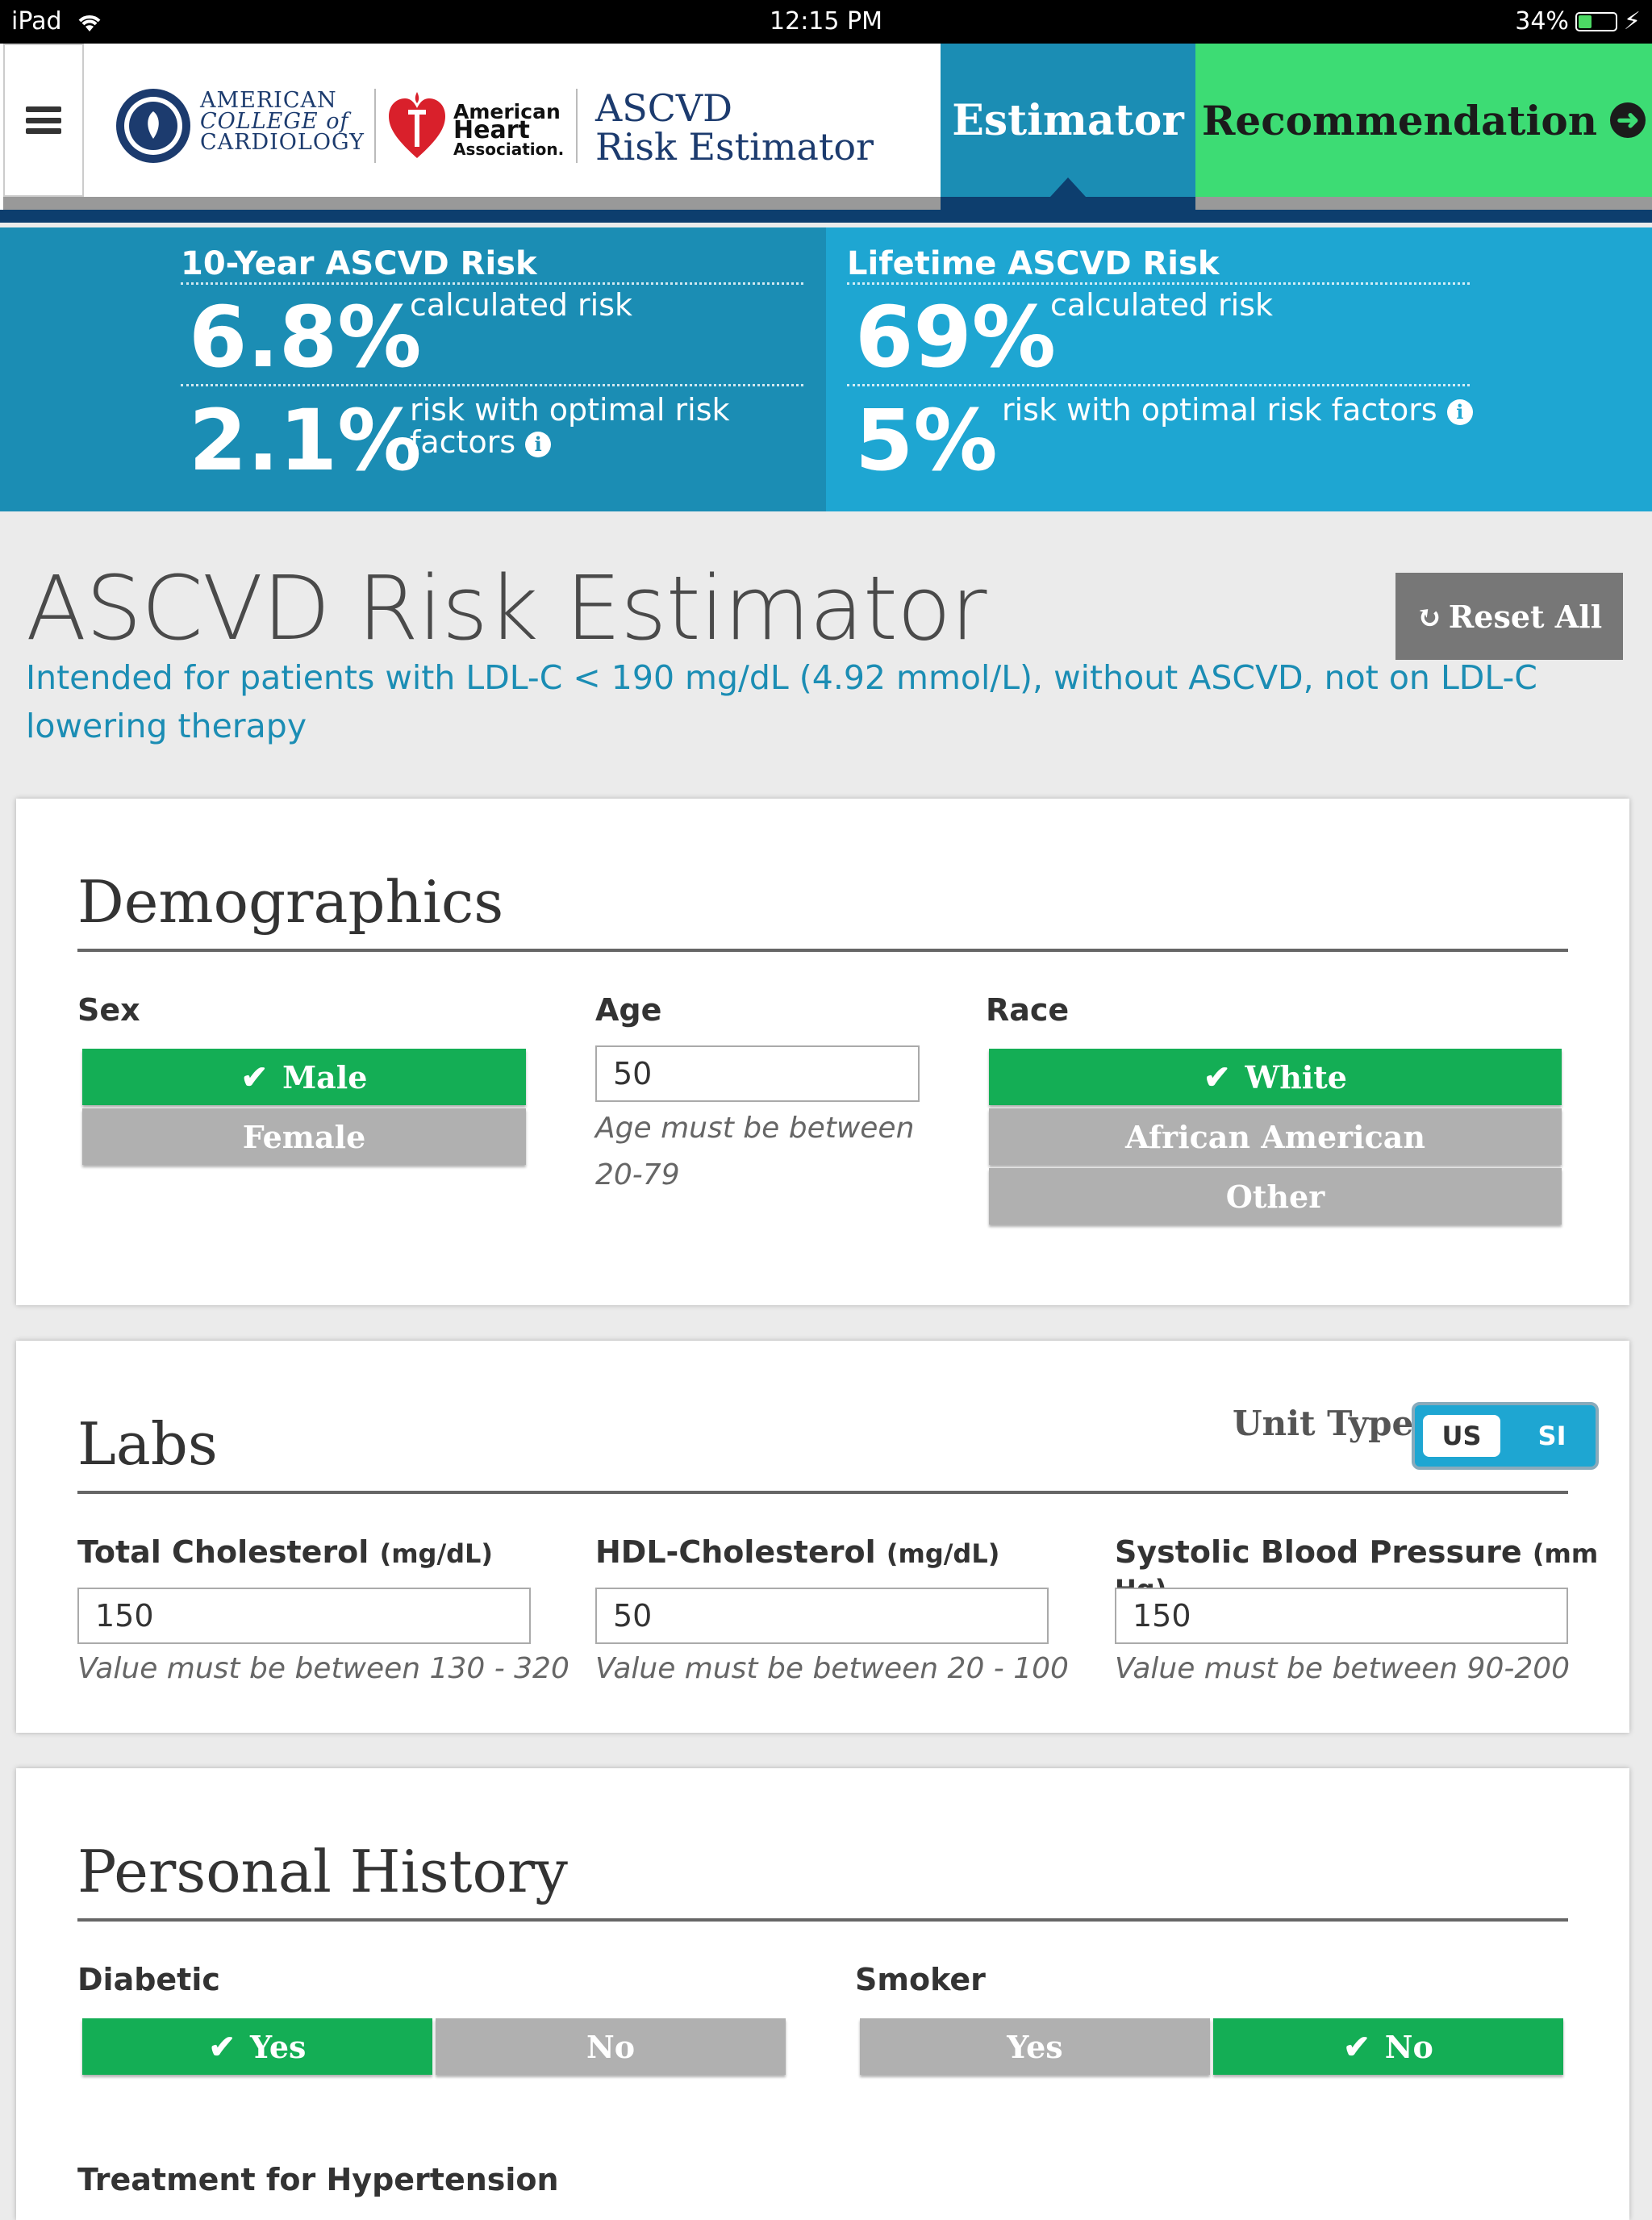 The image size is (1652, 2220). I want to click on sex-label: Sex, so click(109, 1010).